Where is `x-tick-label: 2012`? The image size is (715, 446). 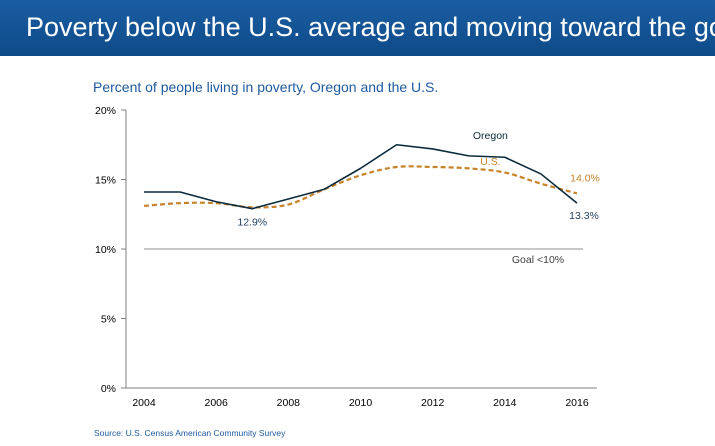 x-tick-label: 2012 is located at coordinates (433, 403).